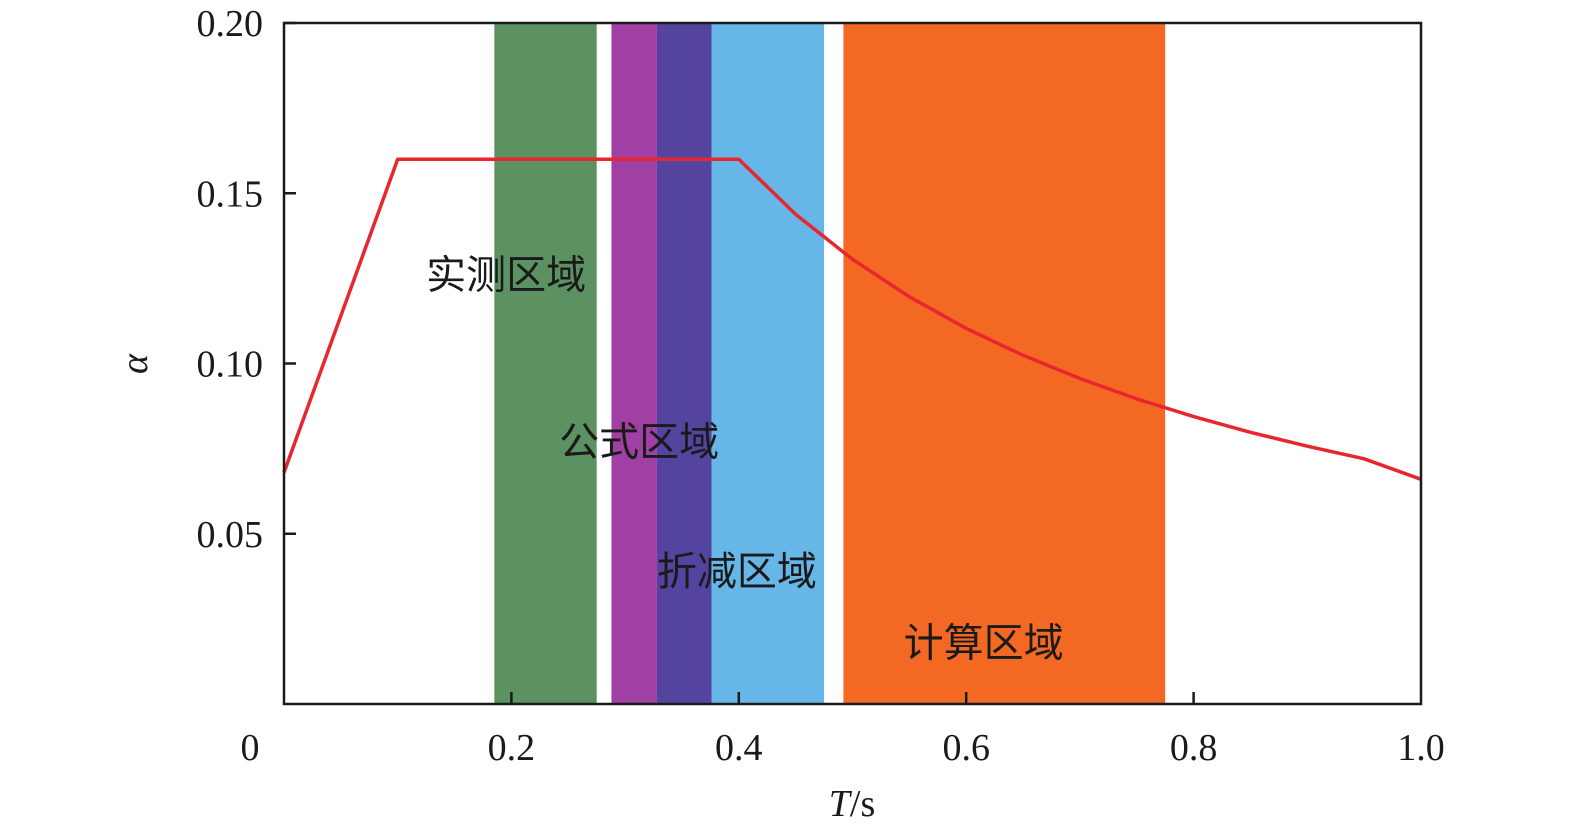 The image size is (1575, 834). Describe the element at coordinates (250, 748) in the screenshot. I see `x-tick-label: 0` at that location.